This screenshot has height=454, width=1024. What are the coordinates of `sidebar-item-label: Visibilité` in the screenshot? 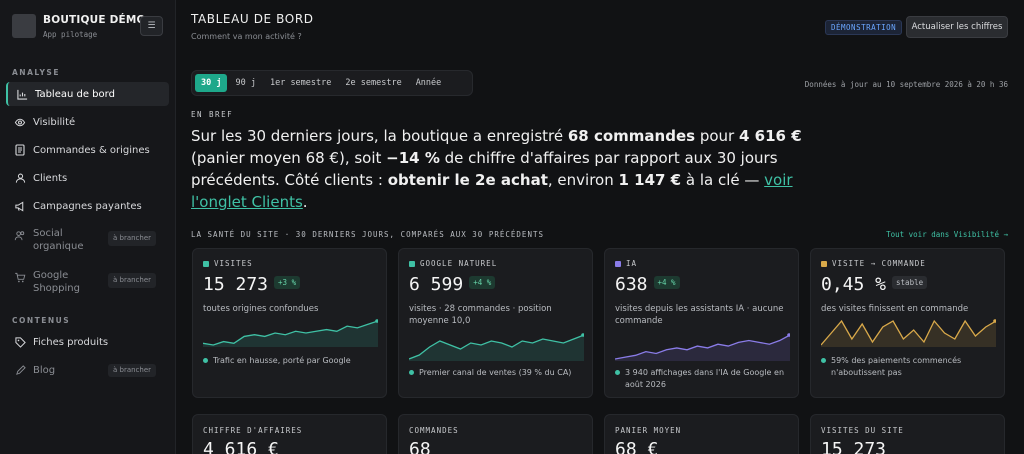 It's located at (54, 122).